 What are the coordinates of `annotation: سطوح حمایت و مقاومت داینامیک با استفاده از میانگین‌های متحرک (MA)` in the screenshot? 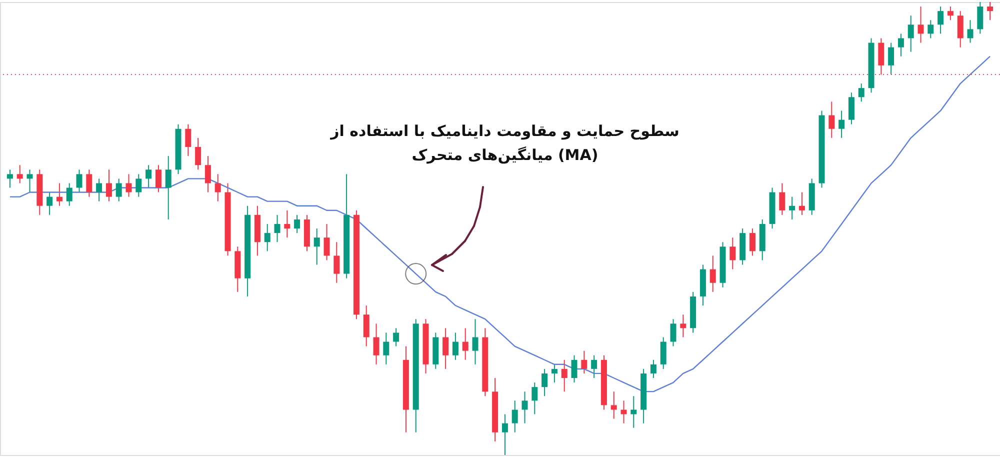 It's located at (505, 143).